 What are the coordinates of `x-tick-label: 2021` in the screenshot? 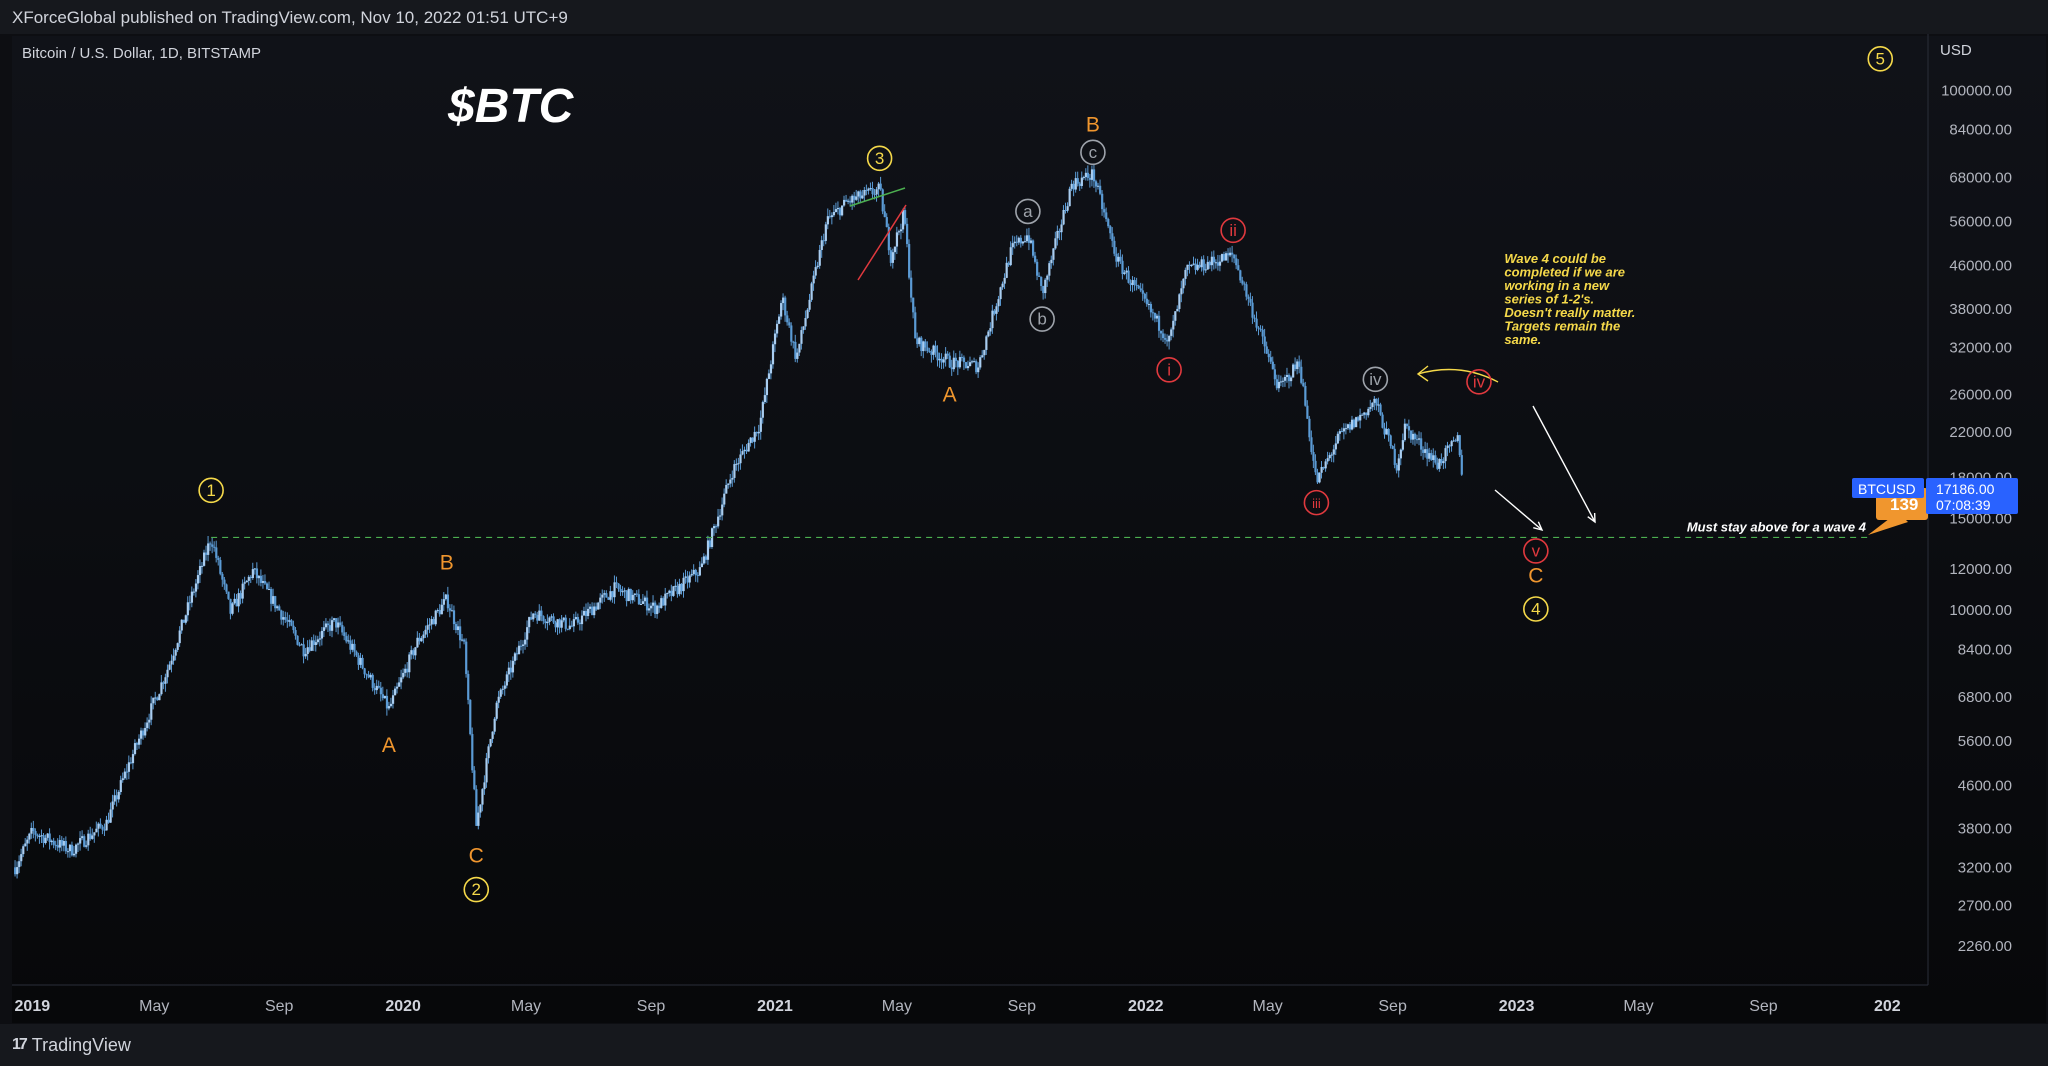 It's located at (775, 1006).